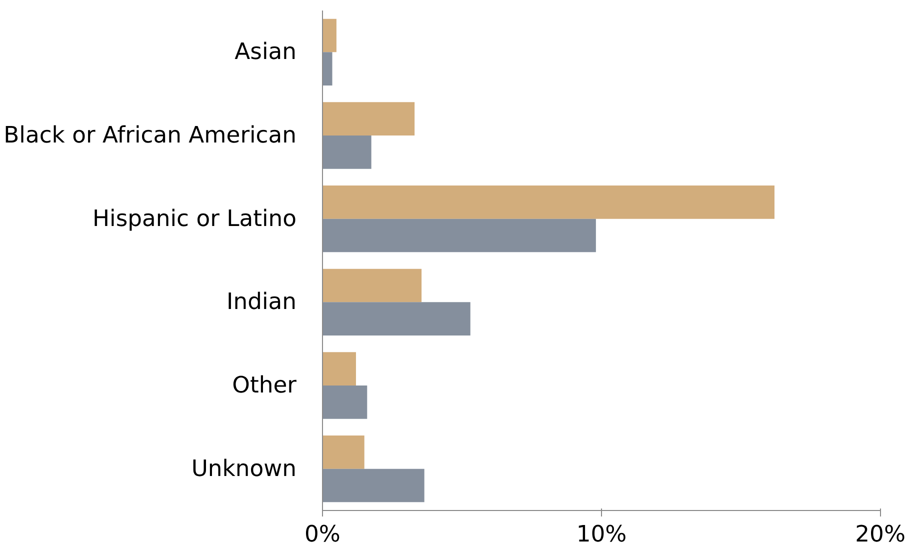  What do you see at coordinates (244, 469) in the screenshot?
I see `y-tick-label: Unknown` at bounding box center [244, 469].